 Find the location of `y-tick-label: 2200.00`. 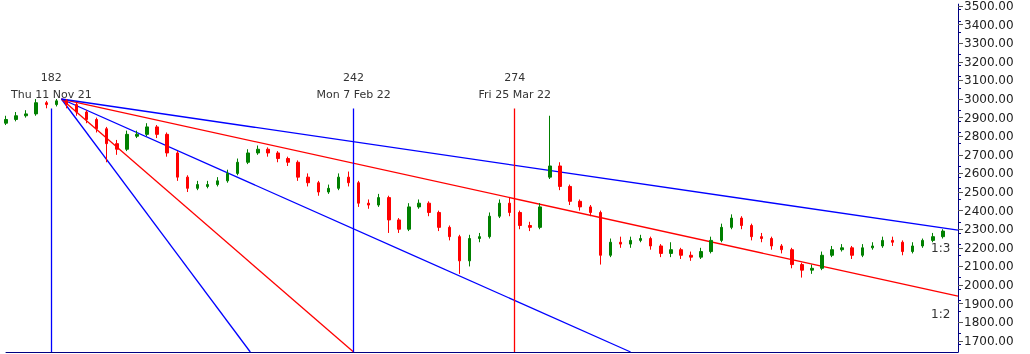

y-tick-label: 2200.00 is located at coordinates (989, 247).